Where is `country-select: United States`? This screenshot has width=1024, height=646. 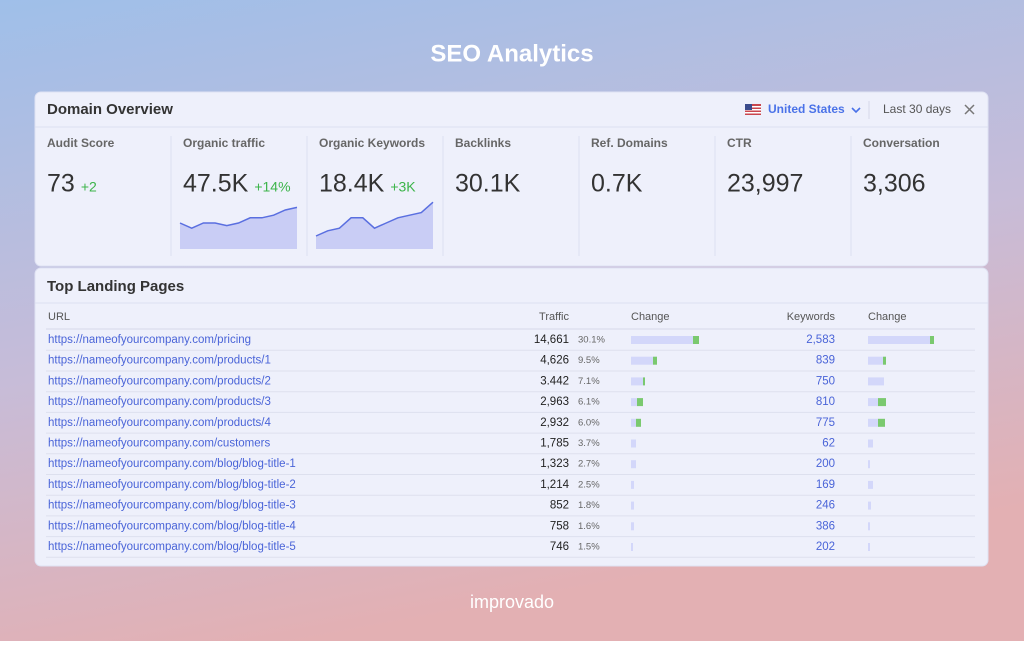
country-select: United States is located at coordinates (806, 109).